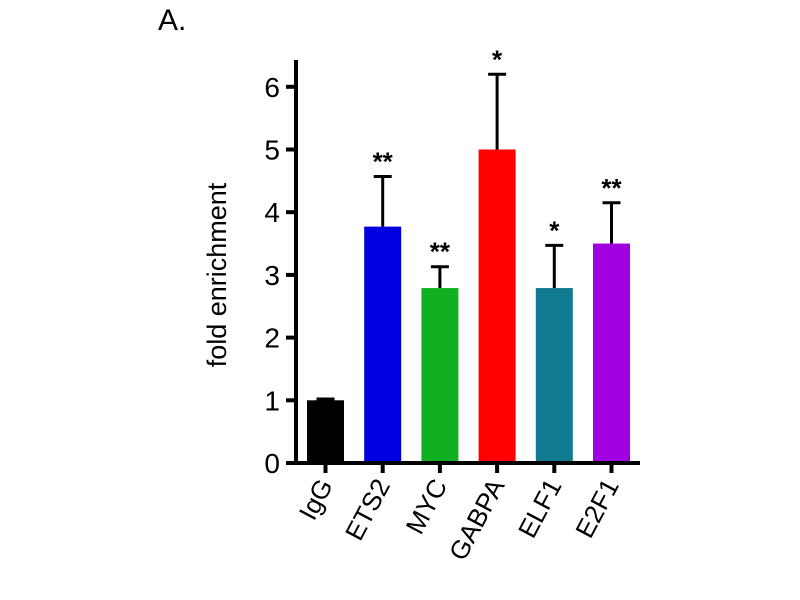 The height and width of the screenshot is (600, 800). Describe the element at coordinates (272, 463) in the screenshot. I see `y-tick-label: 0` at that location.